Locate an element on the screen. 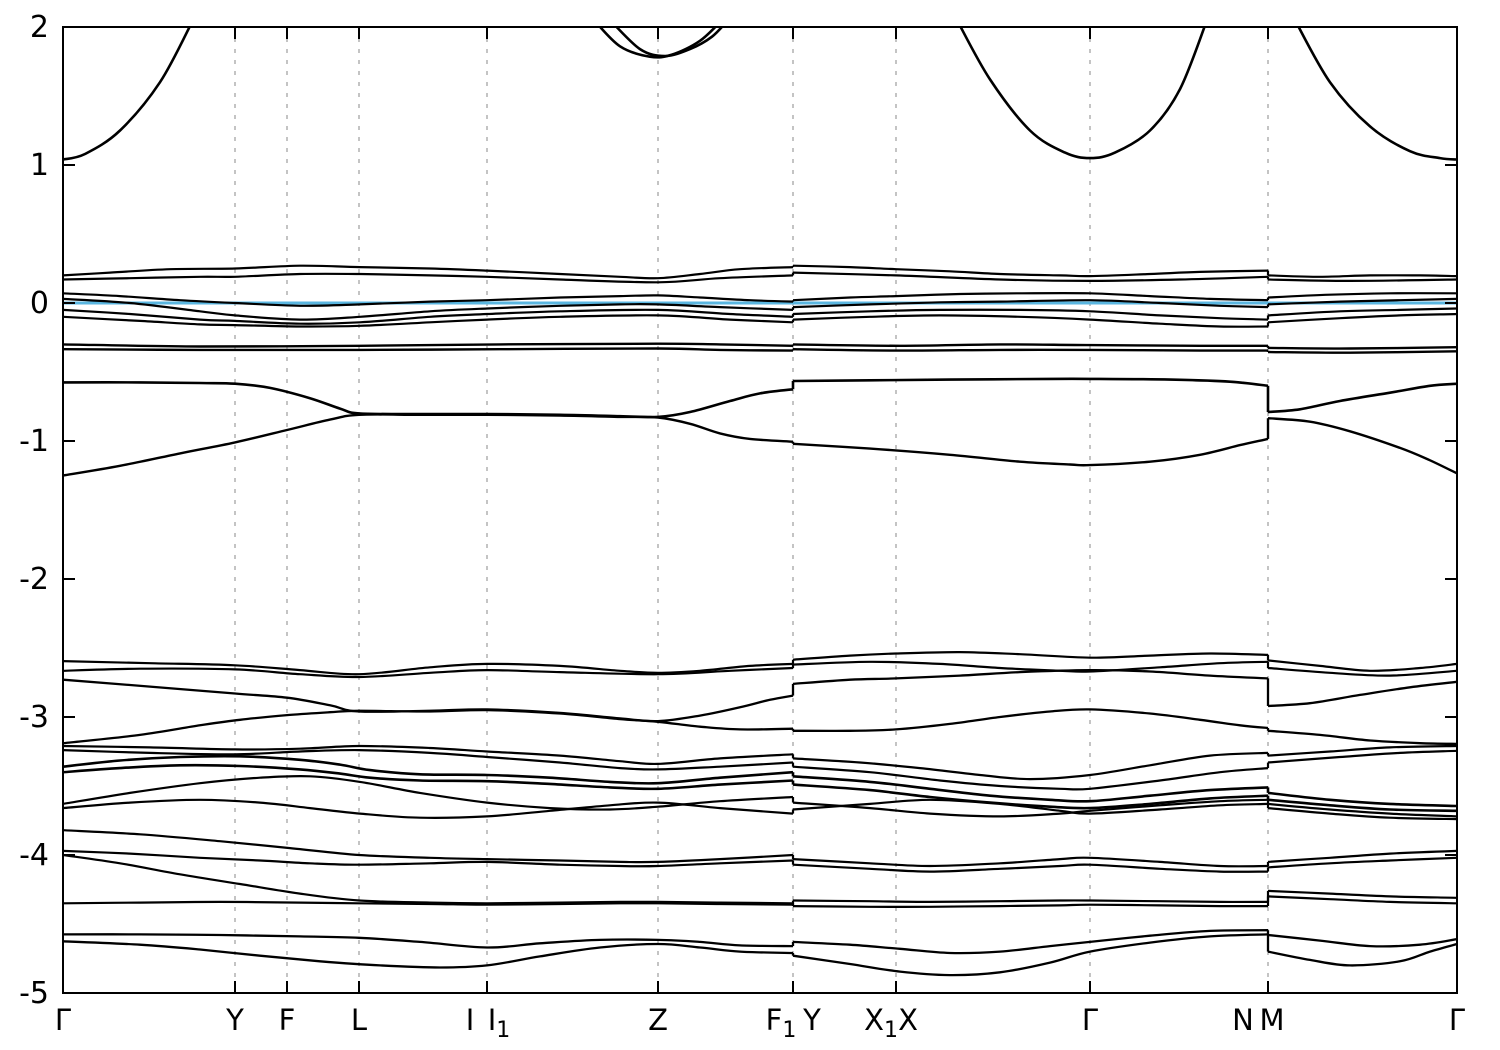 The image size is (1500, 1050). y-axis-tick-labels: 2 1 0 -1 -2 -3 -4 -5 is located at coordinates (34, 510).